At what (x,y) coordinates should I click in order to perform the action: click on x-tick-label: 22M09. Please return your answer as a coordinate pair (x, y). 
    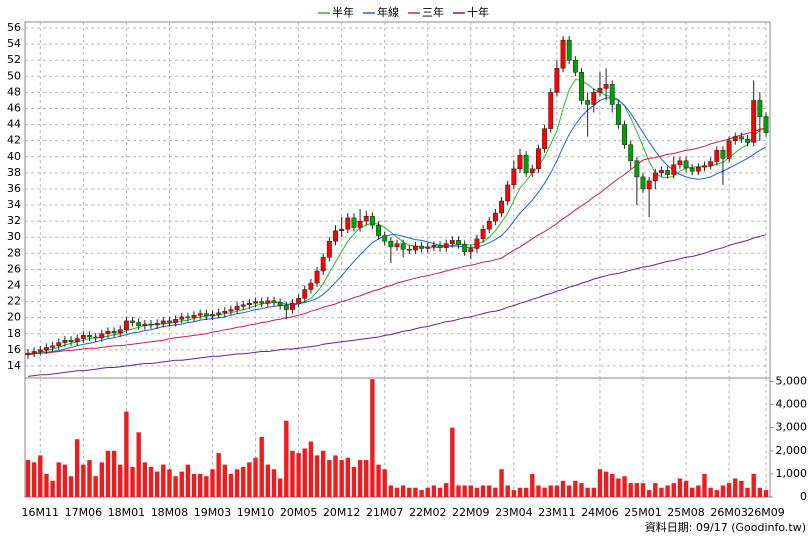
    Looking at the image, I should click on (471, 512).